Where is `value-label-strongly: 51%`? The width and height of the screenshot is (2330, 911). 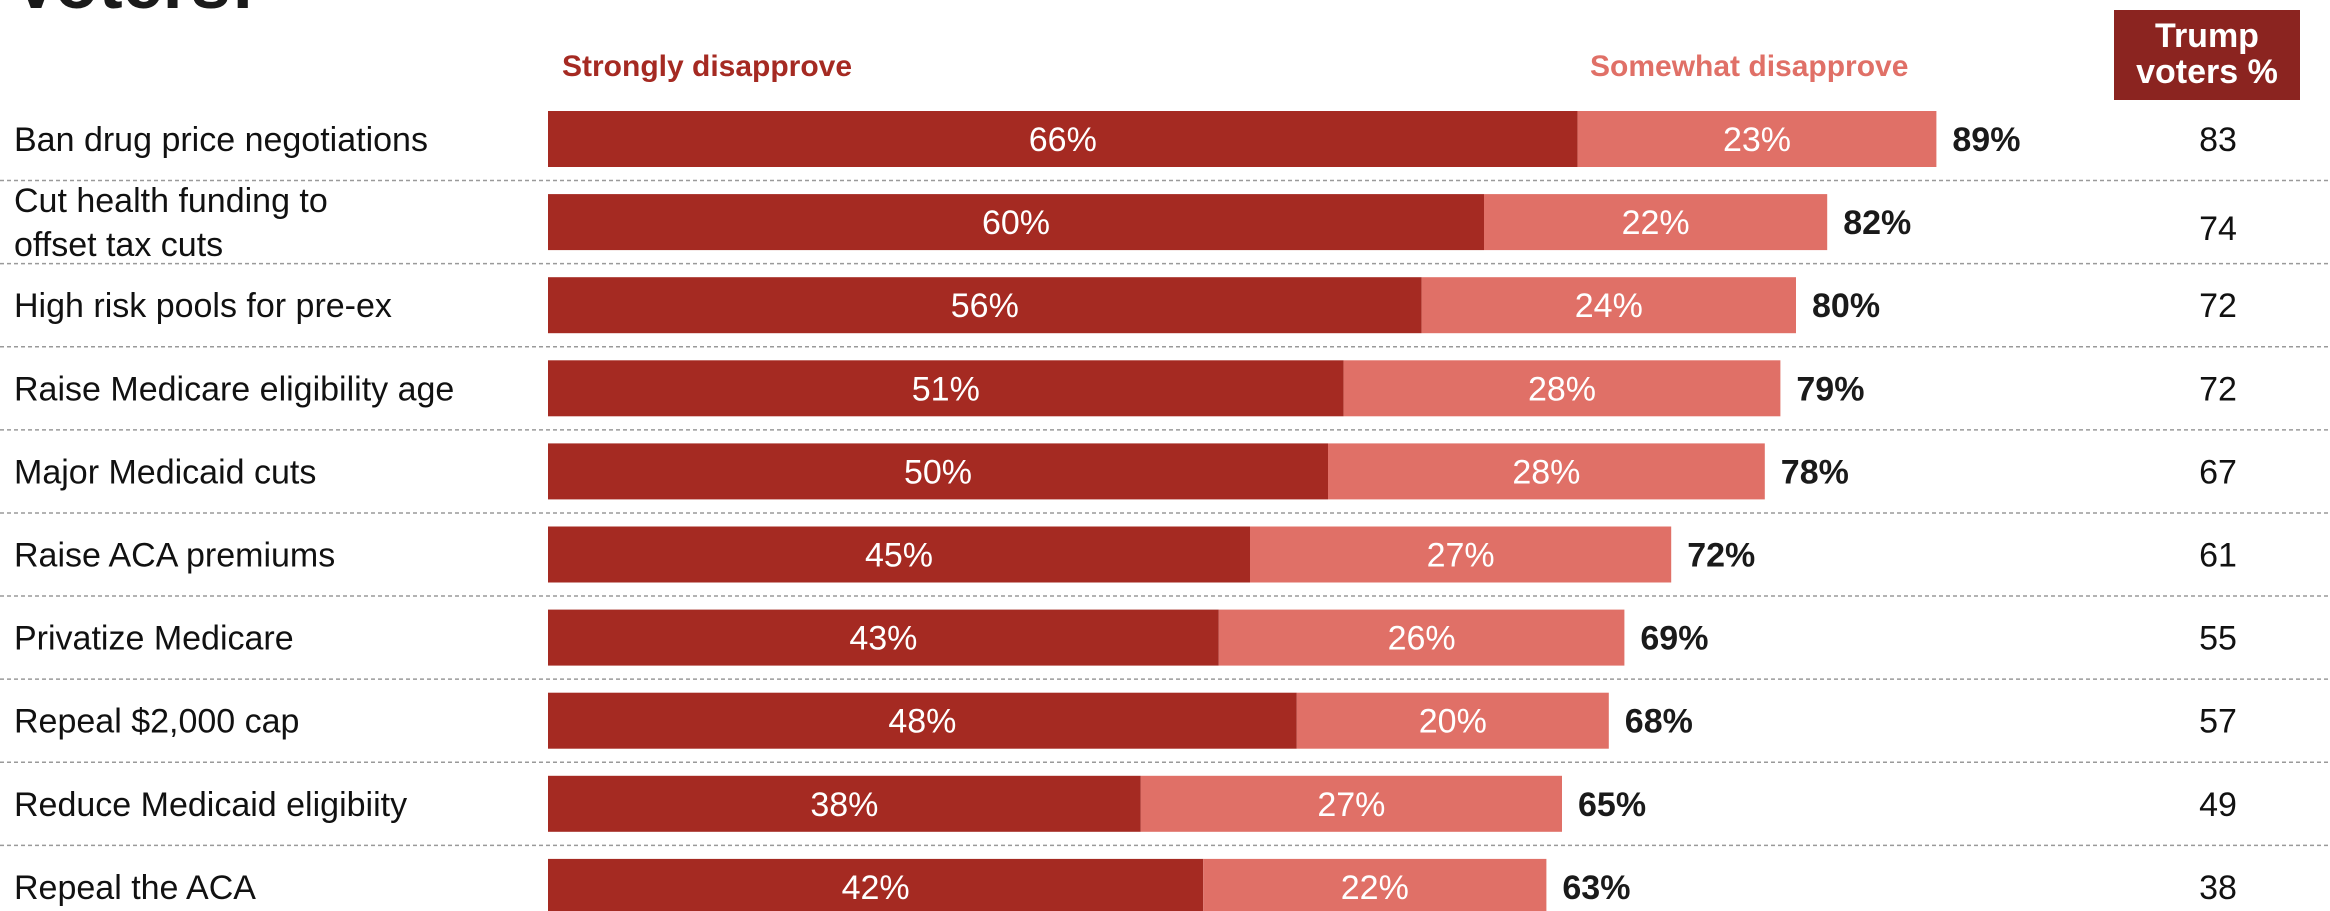
value-label-strongly: 51% is located at coordinates (946, 389).